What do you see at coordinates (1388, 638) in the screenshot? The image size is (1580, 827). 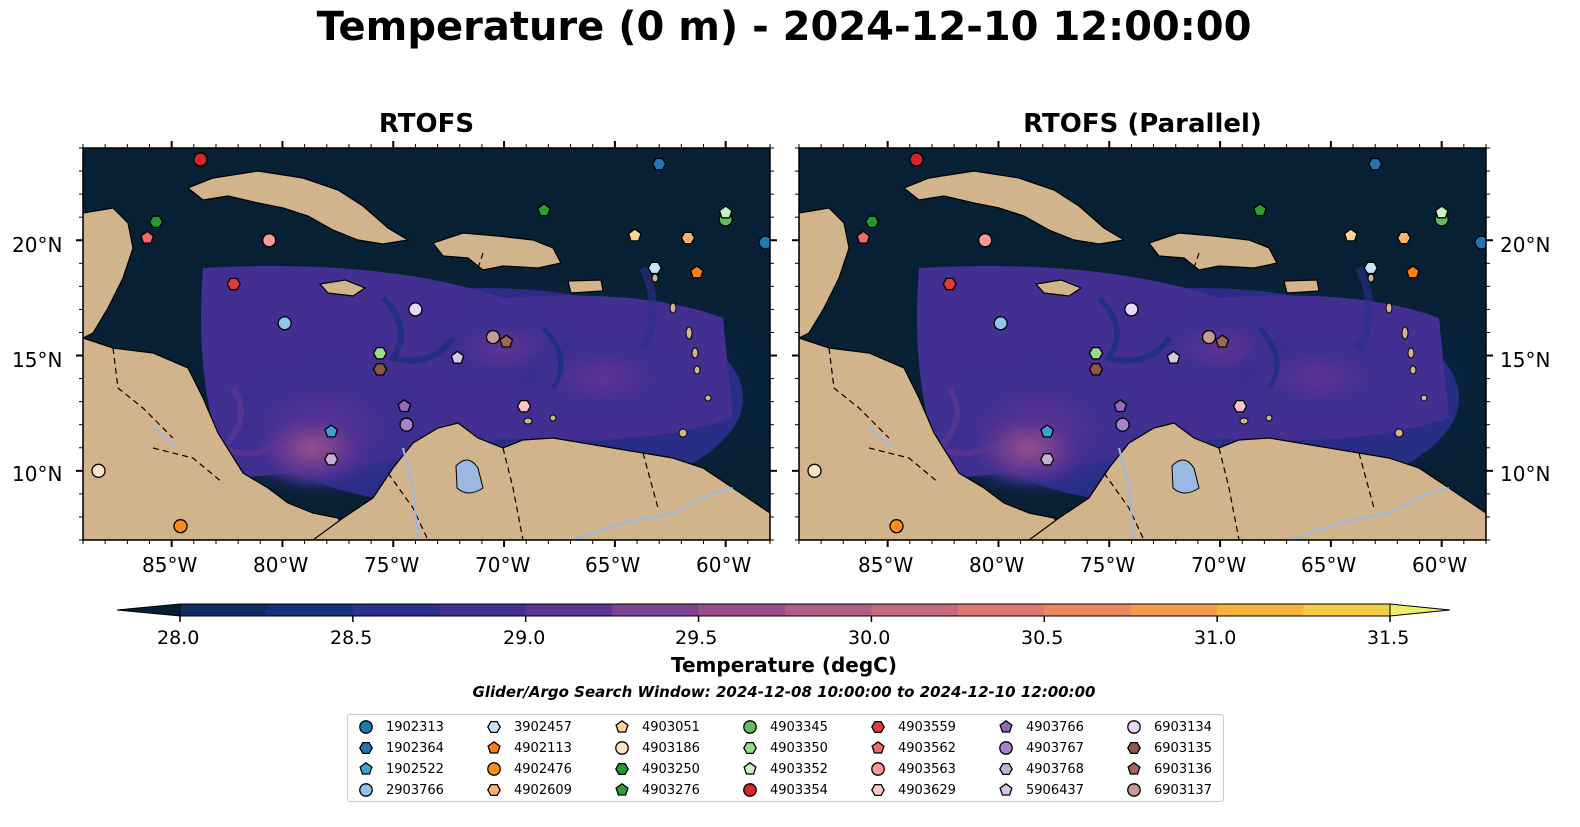 I see `colorbar-tick-label: 31.5` at bounding box center [1388, 638].